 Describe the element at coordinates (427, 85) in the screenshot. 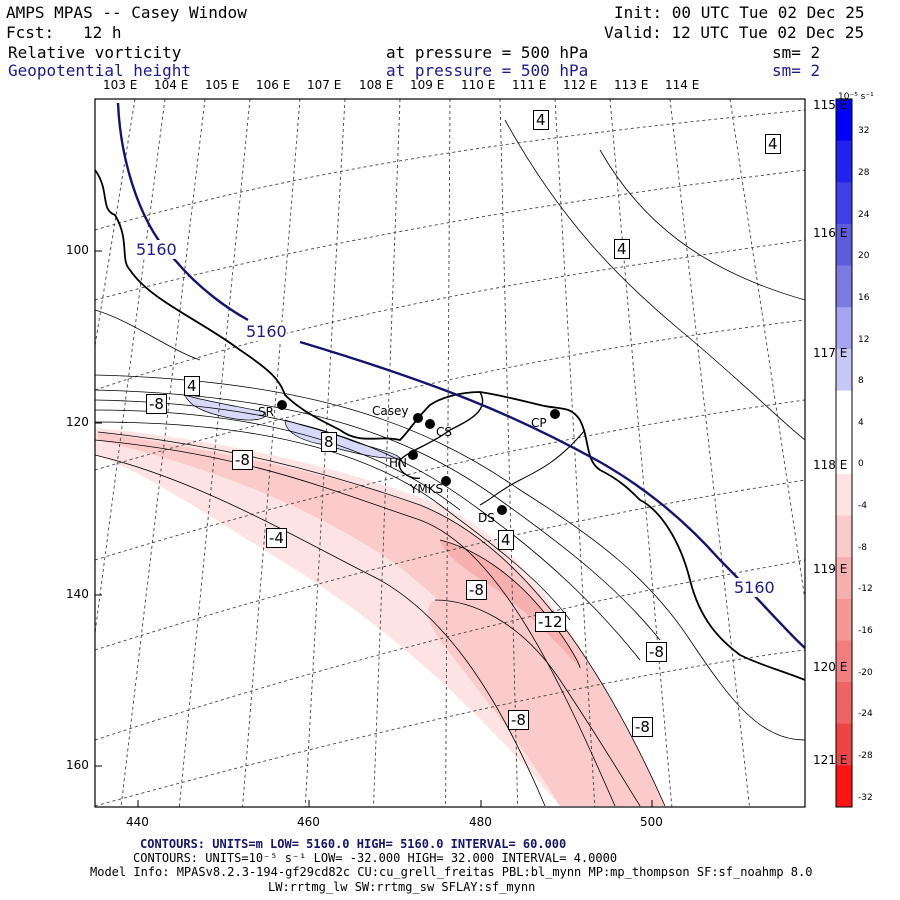

I see `lon-label-top: 109 E` at that location.